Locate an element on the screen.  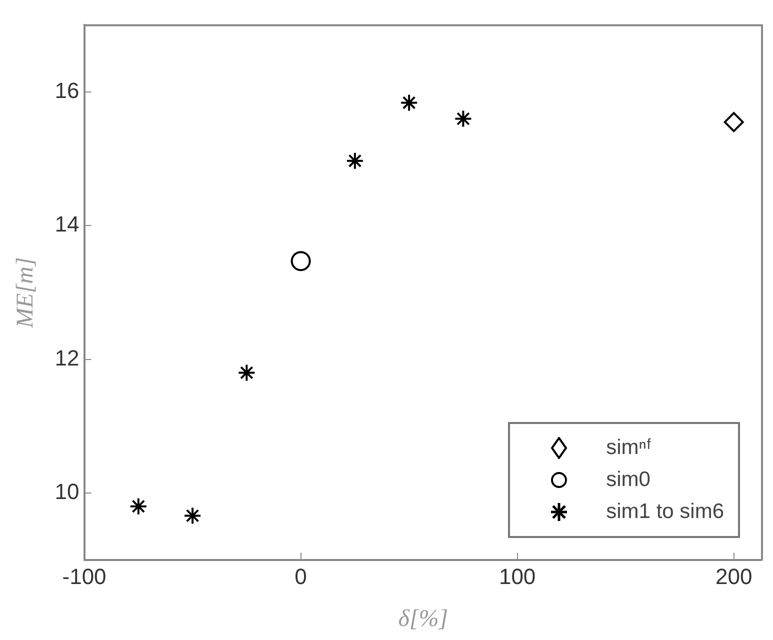
legend-label: sim0 is located at coordinates (628, 480).